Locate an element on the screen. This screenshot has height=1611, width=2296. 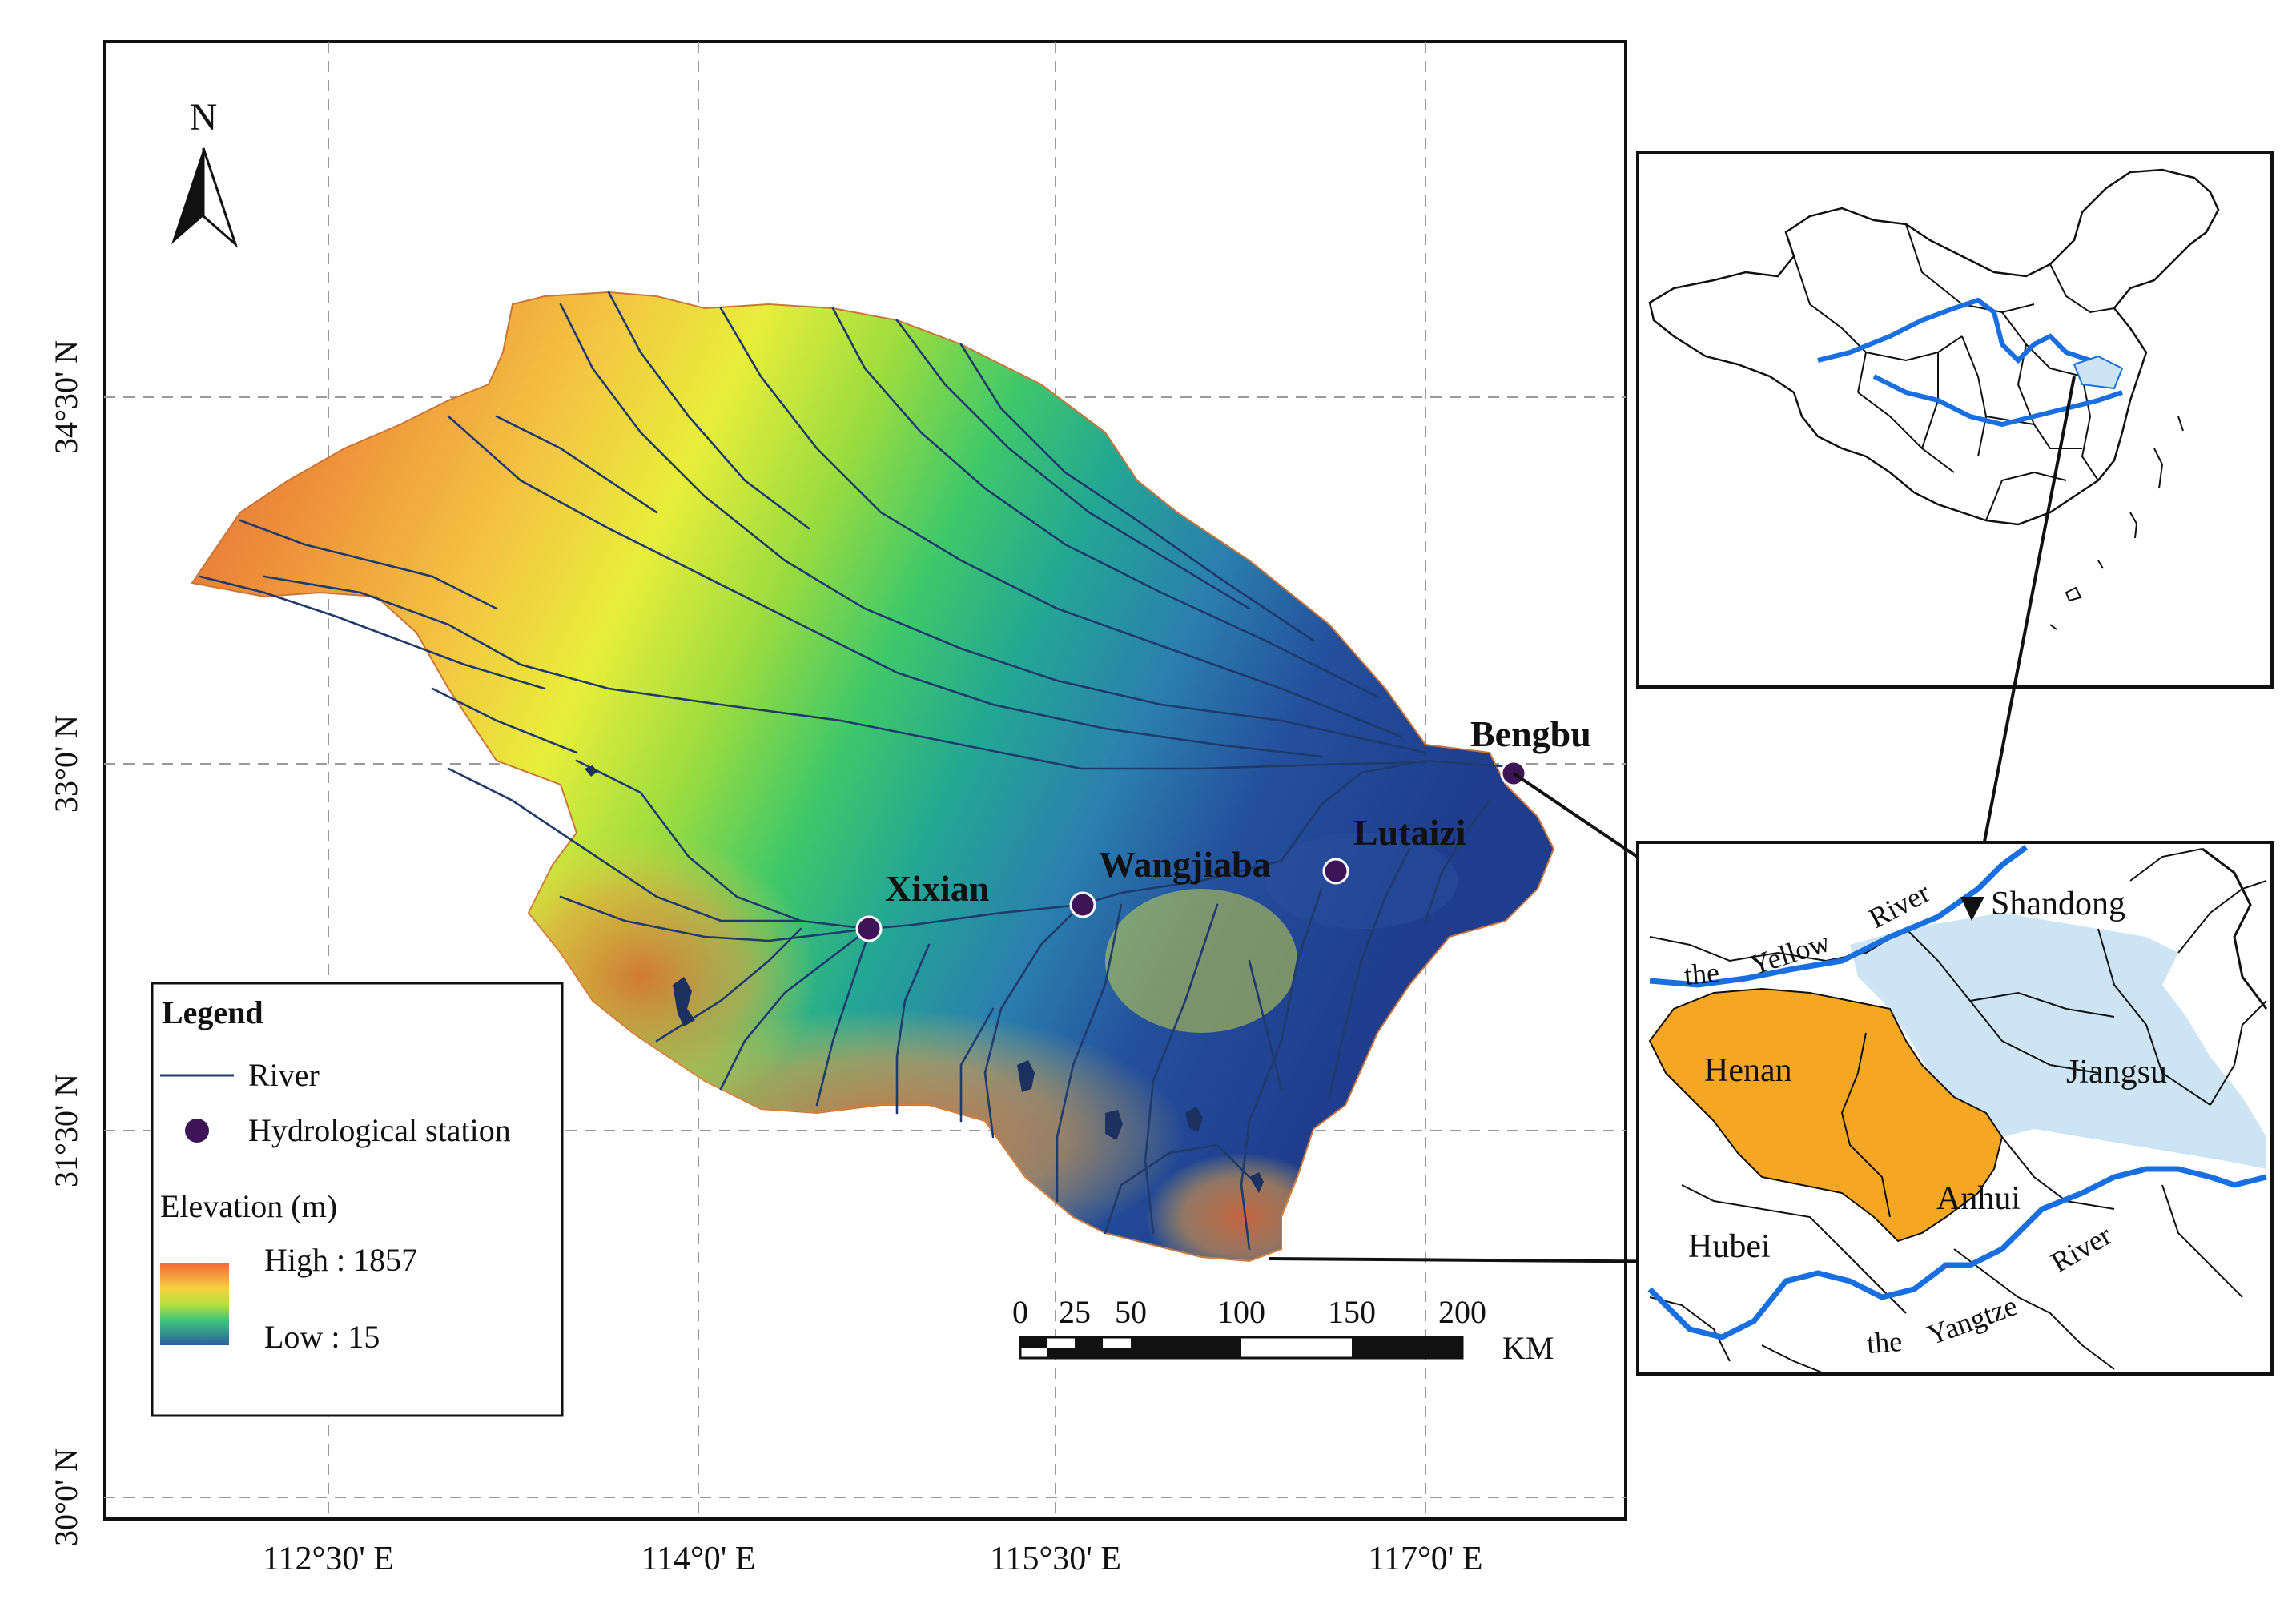
station-label-xixian: Xixian is located at coordinates (937, 889).